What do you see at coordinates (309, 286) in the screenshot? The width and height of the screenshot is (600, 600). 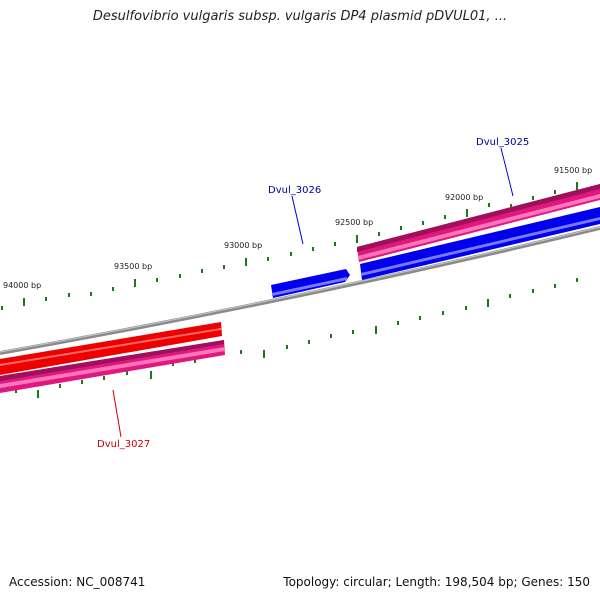 I see `cds-feature-dvul-3026-highlight` at bounding box center [309, 286].